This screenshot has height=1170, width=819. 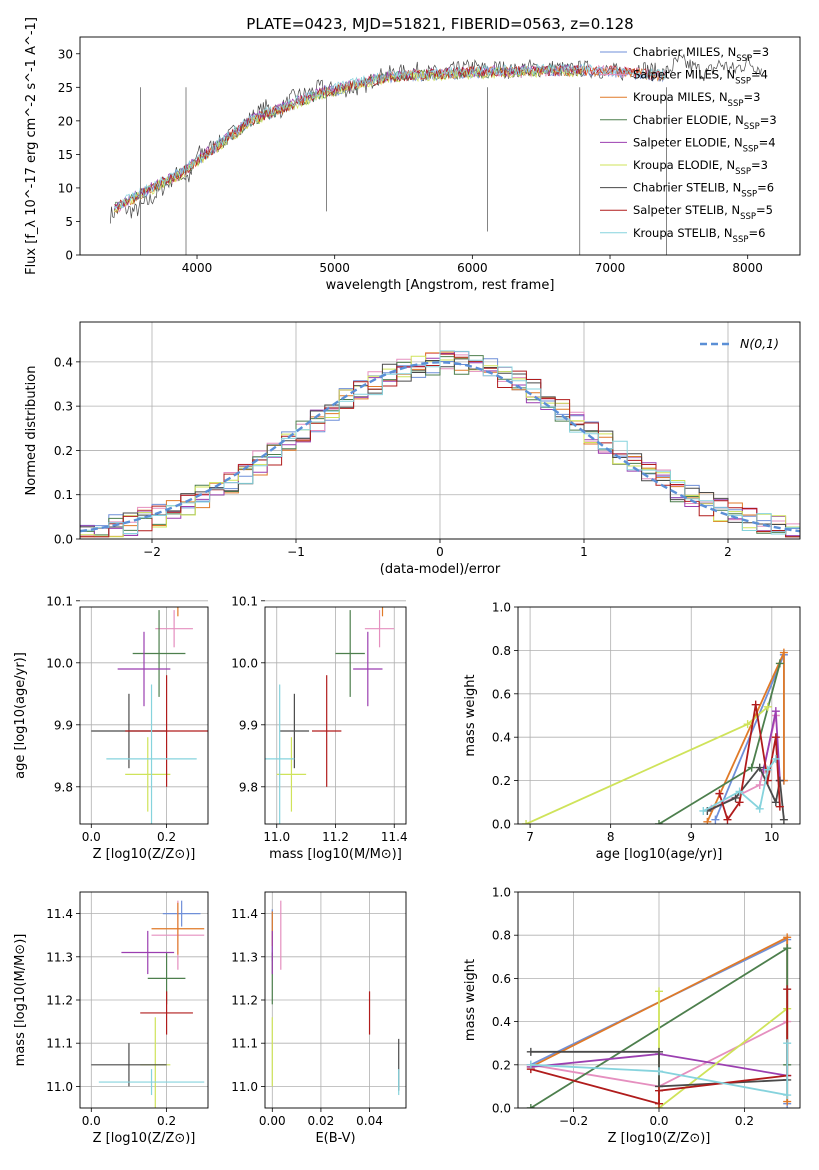 I want to click on tick-label-y: 0.2, so click(x=501, y=1065).